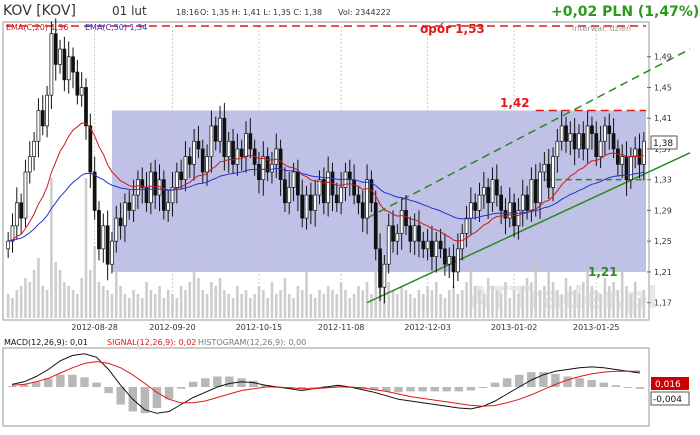 The width and height of the screenshot is (700, 435). I want to click on header-date: 01 lut, so click(129, 11).